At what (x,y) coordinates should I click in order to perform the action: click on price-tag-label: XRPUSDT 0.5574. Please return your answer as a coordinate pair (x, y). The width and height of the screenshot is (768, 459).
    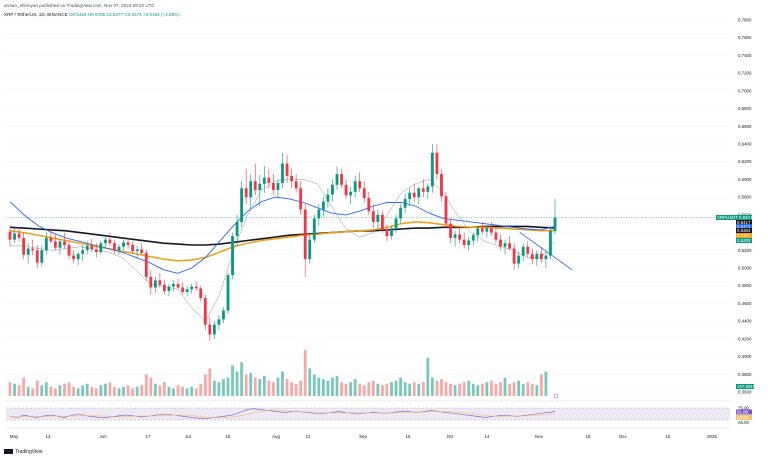
    Looking at the image, I should click on (735, 217).